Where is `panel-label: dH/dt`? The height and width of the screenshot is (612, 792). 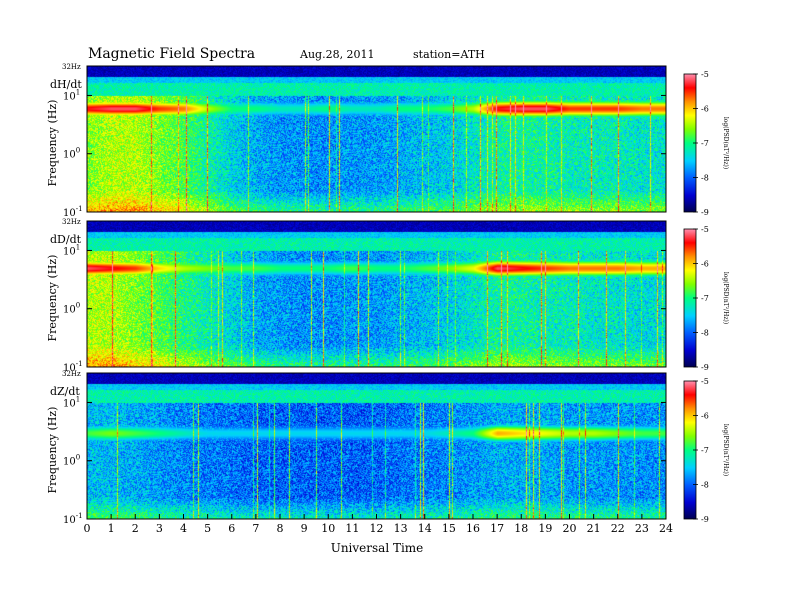 panel-label: dH/dt is located at coordinates (66, 84).